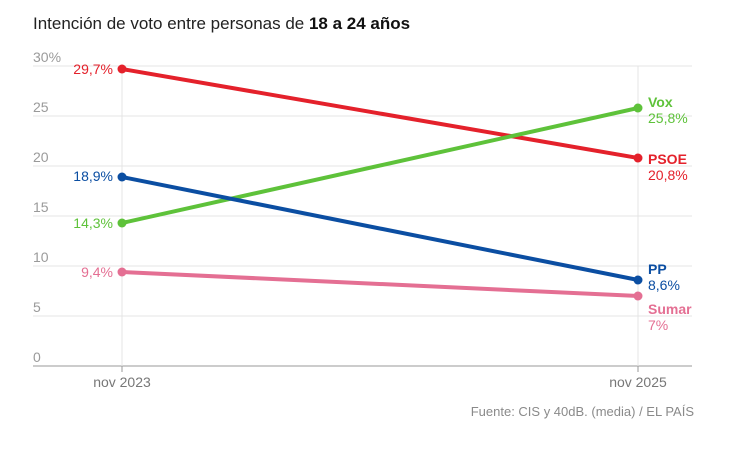 The width and height of the screenshot is (752, 454). What do you see at coordinates (657, 269) in the screenshot?
I see `series-name-pp: PP` at bounding box center [657, 269].